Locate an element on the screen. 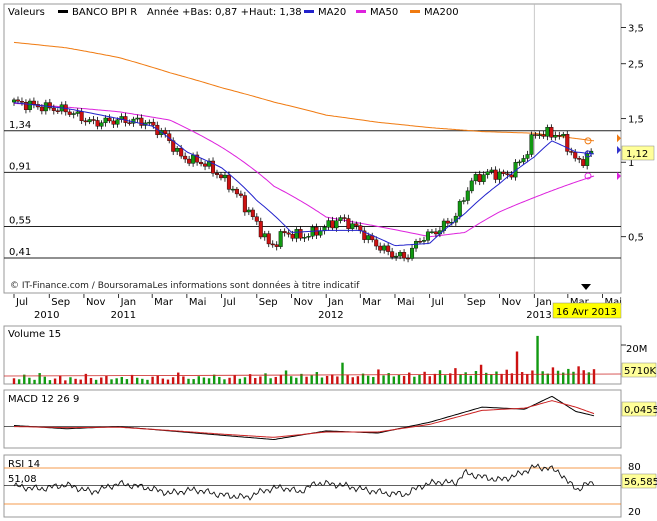 This screenshot has width=657, height=521. volume-last-tag: 5710K is located at coordinates (638, 370).